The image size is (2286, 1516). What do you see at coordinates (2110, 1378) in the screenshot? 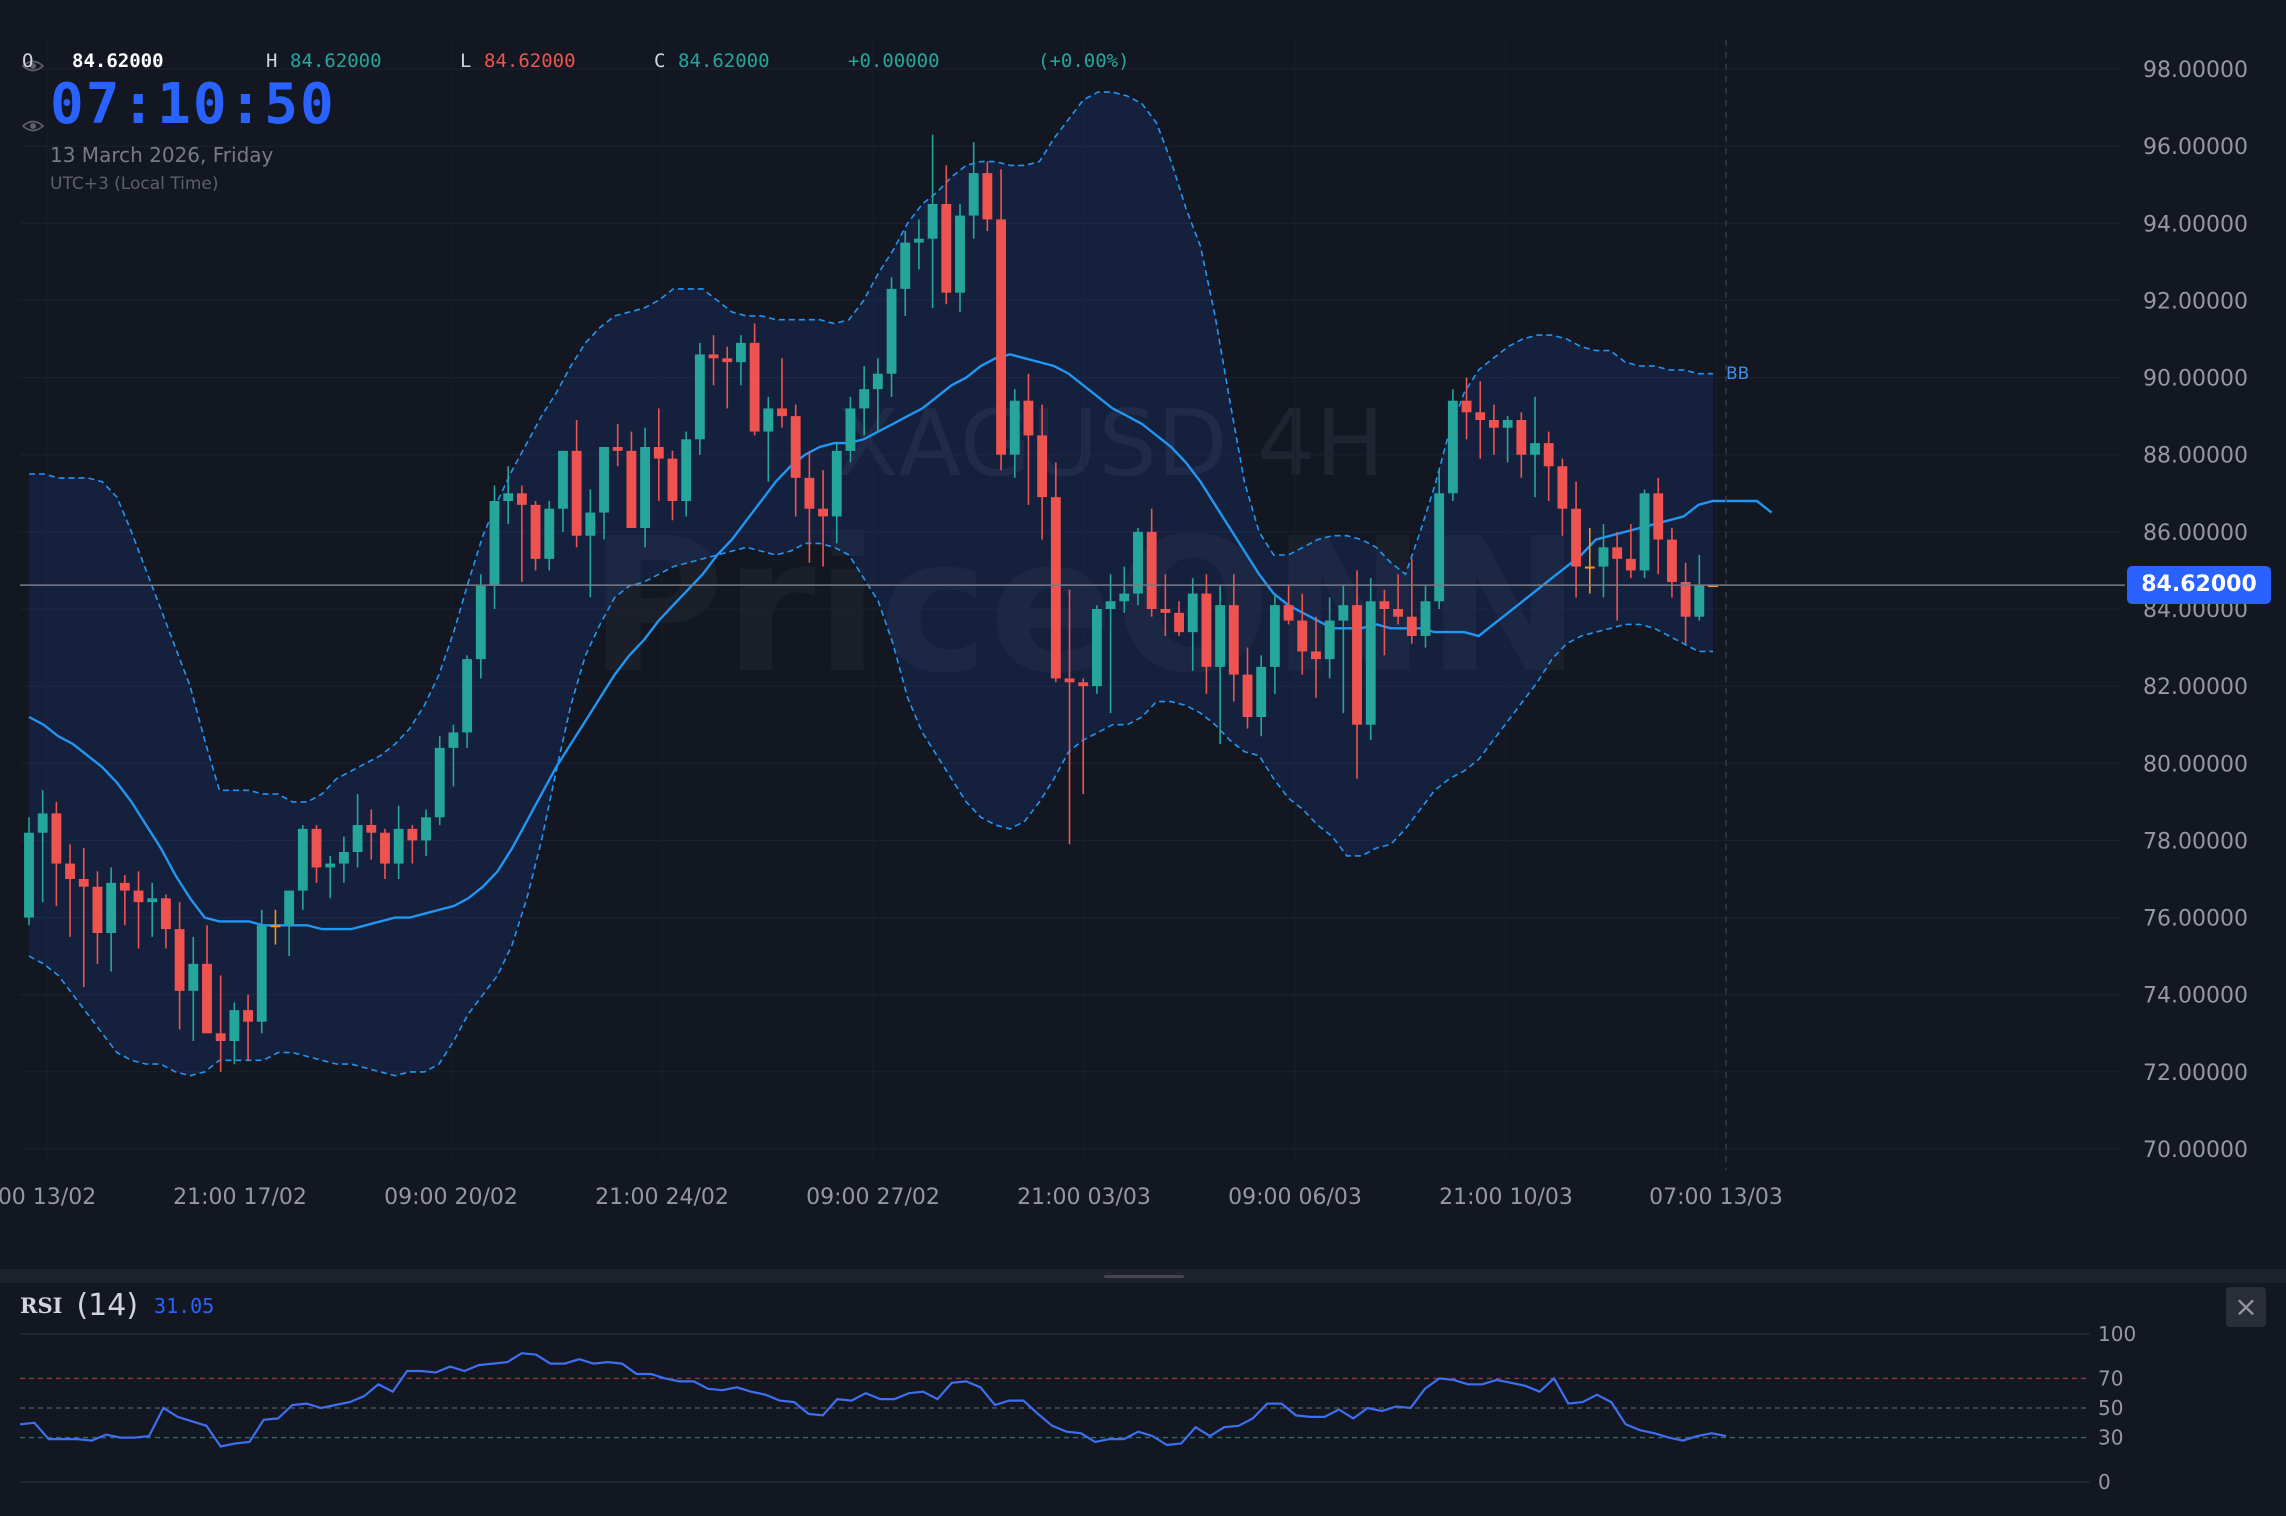
I see `rsi-tick-label: 70` at bounding box center [2110, 1378].